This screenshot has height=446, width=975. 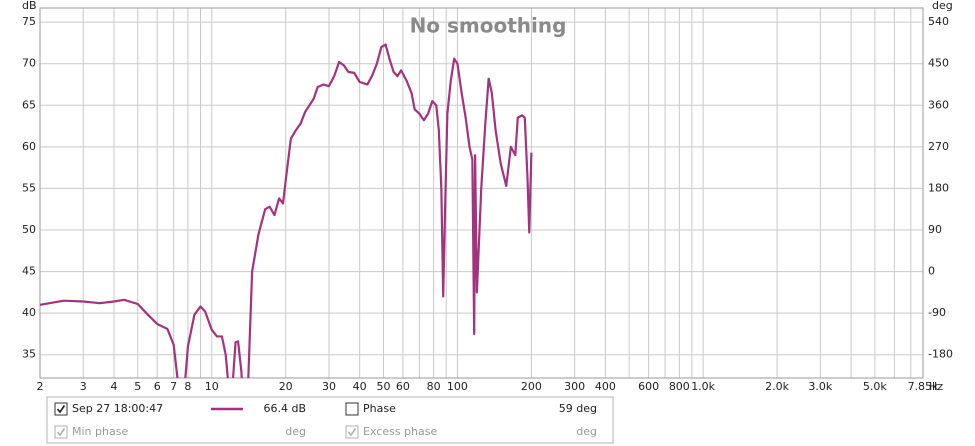 I want to click on x-tick-label: 200, so click(x=531, y=386).